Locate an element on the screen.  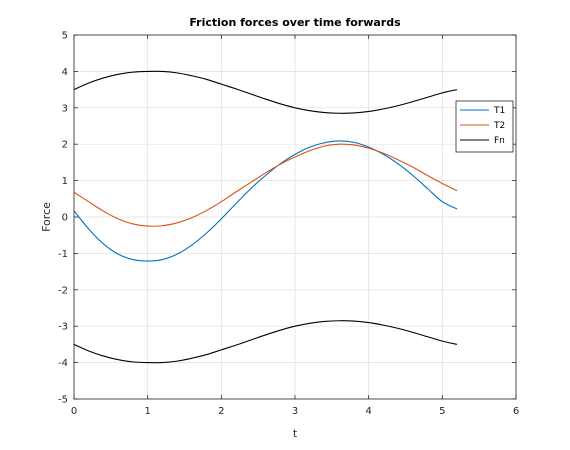
legend-label-fn: Fn is located at coordinates (499, 141).